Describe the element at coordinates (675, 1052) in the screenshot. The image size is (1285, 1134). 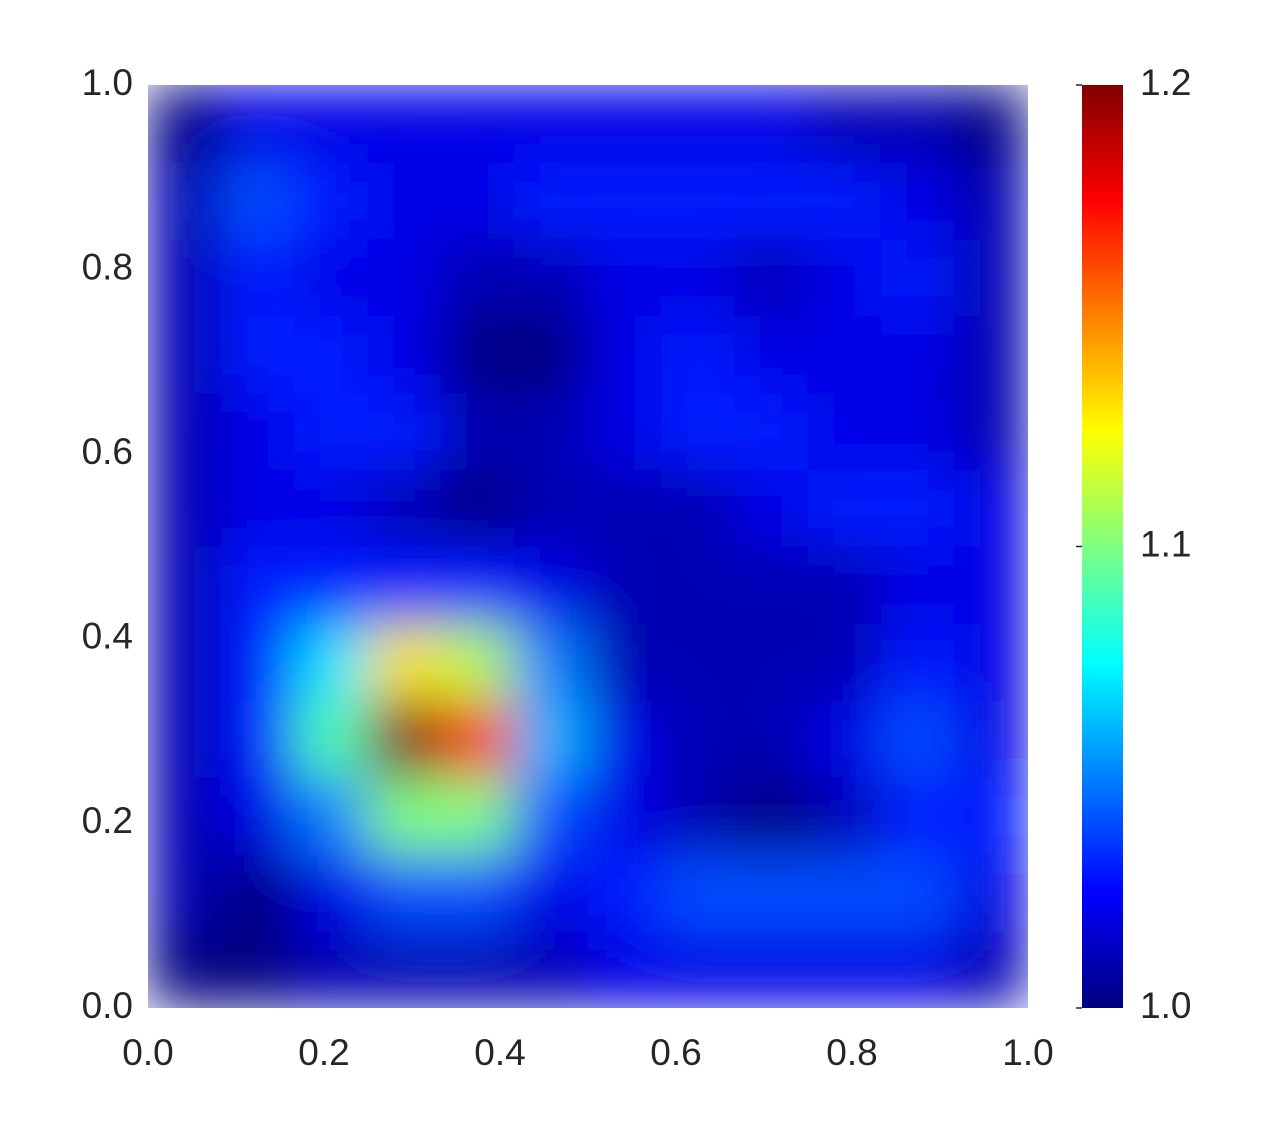
I see `x-tick-label: 0.6` at that location.